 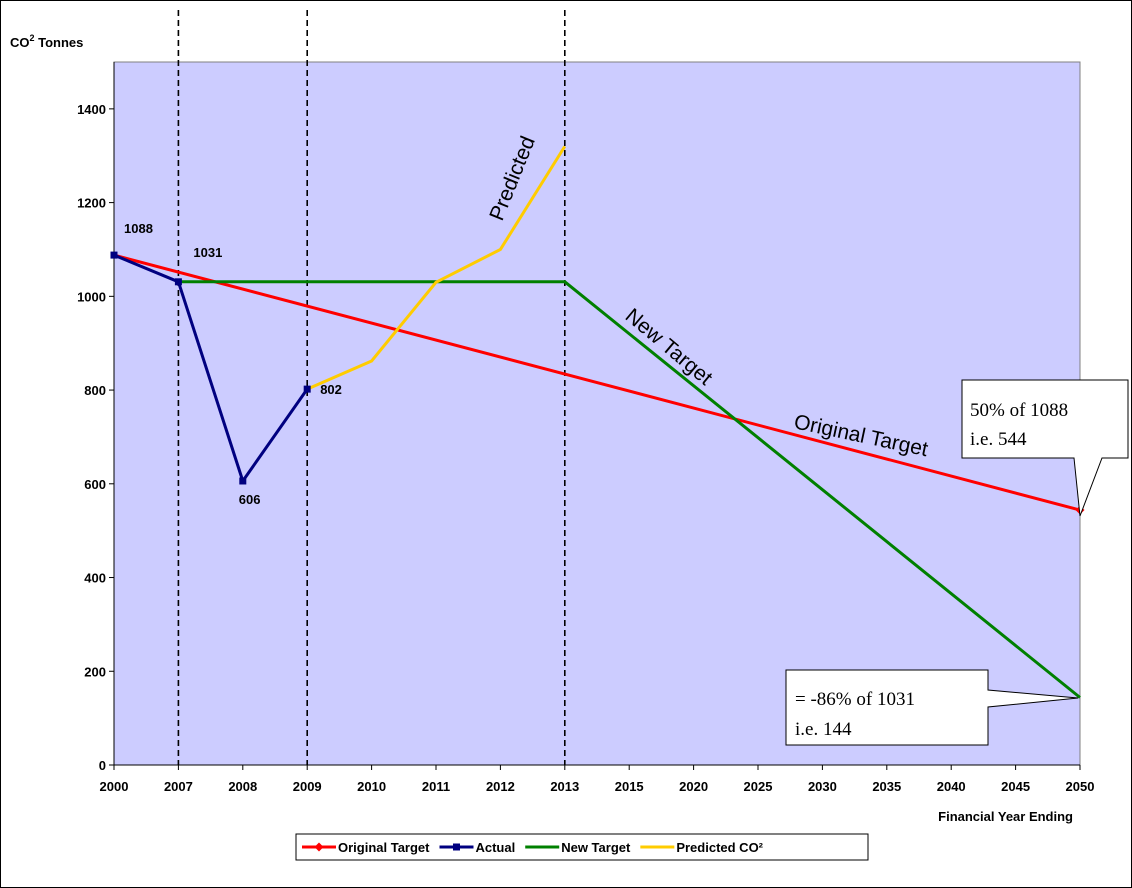 What do you see at coordinates (319, 847) in the screenshot?
I see `legend-marker-original-target` at bounding box center [319, 847].